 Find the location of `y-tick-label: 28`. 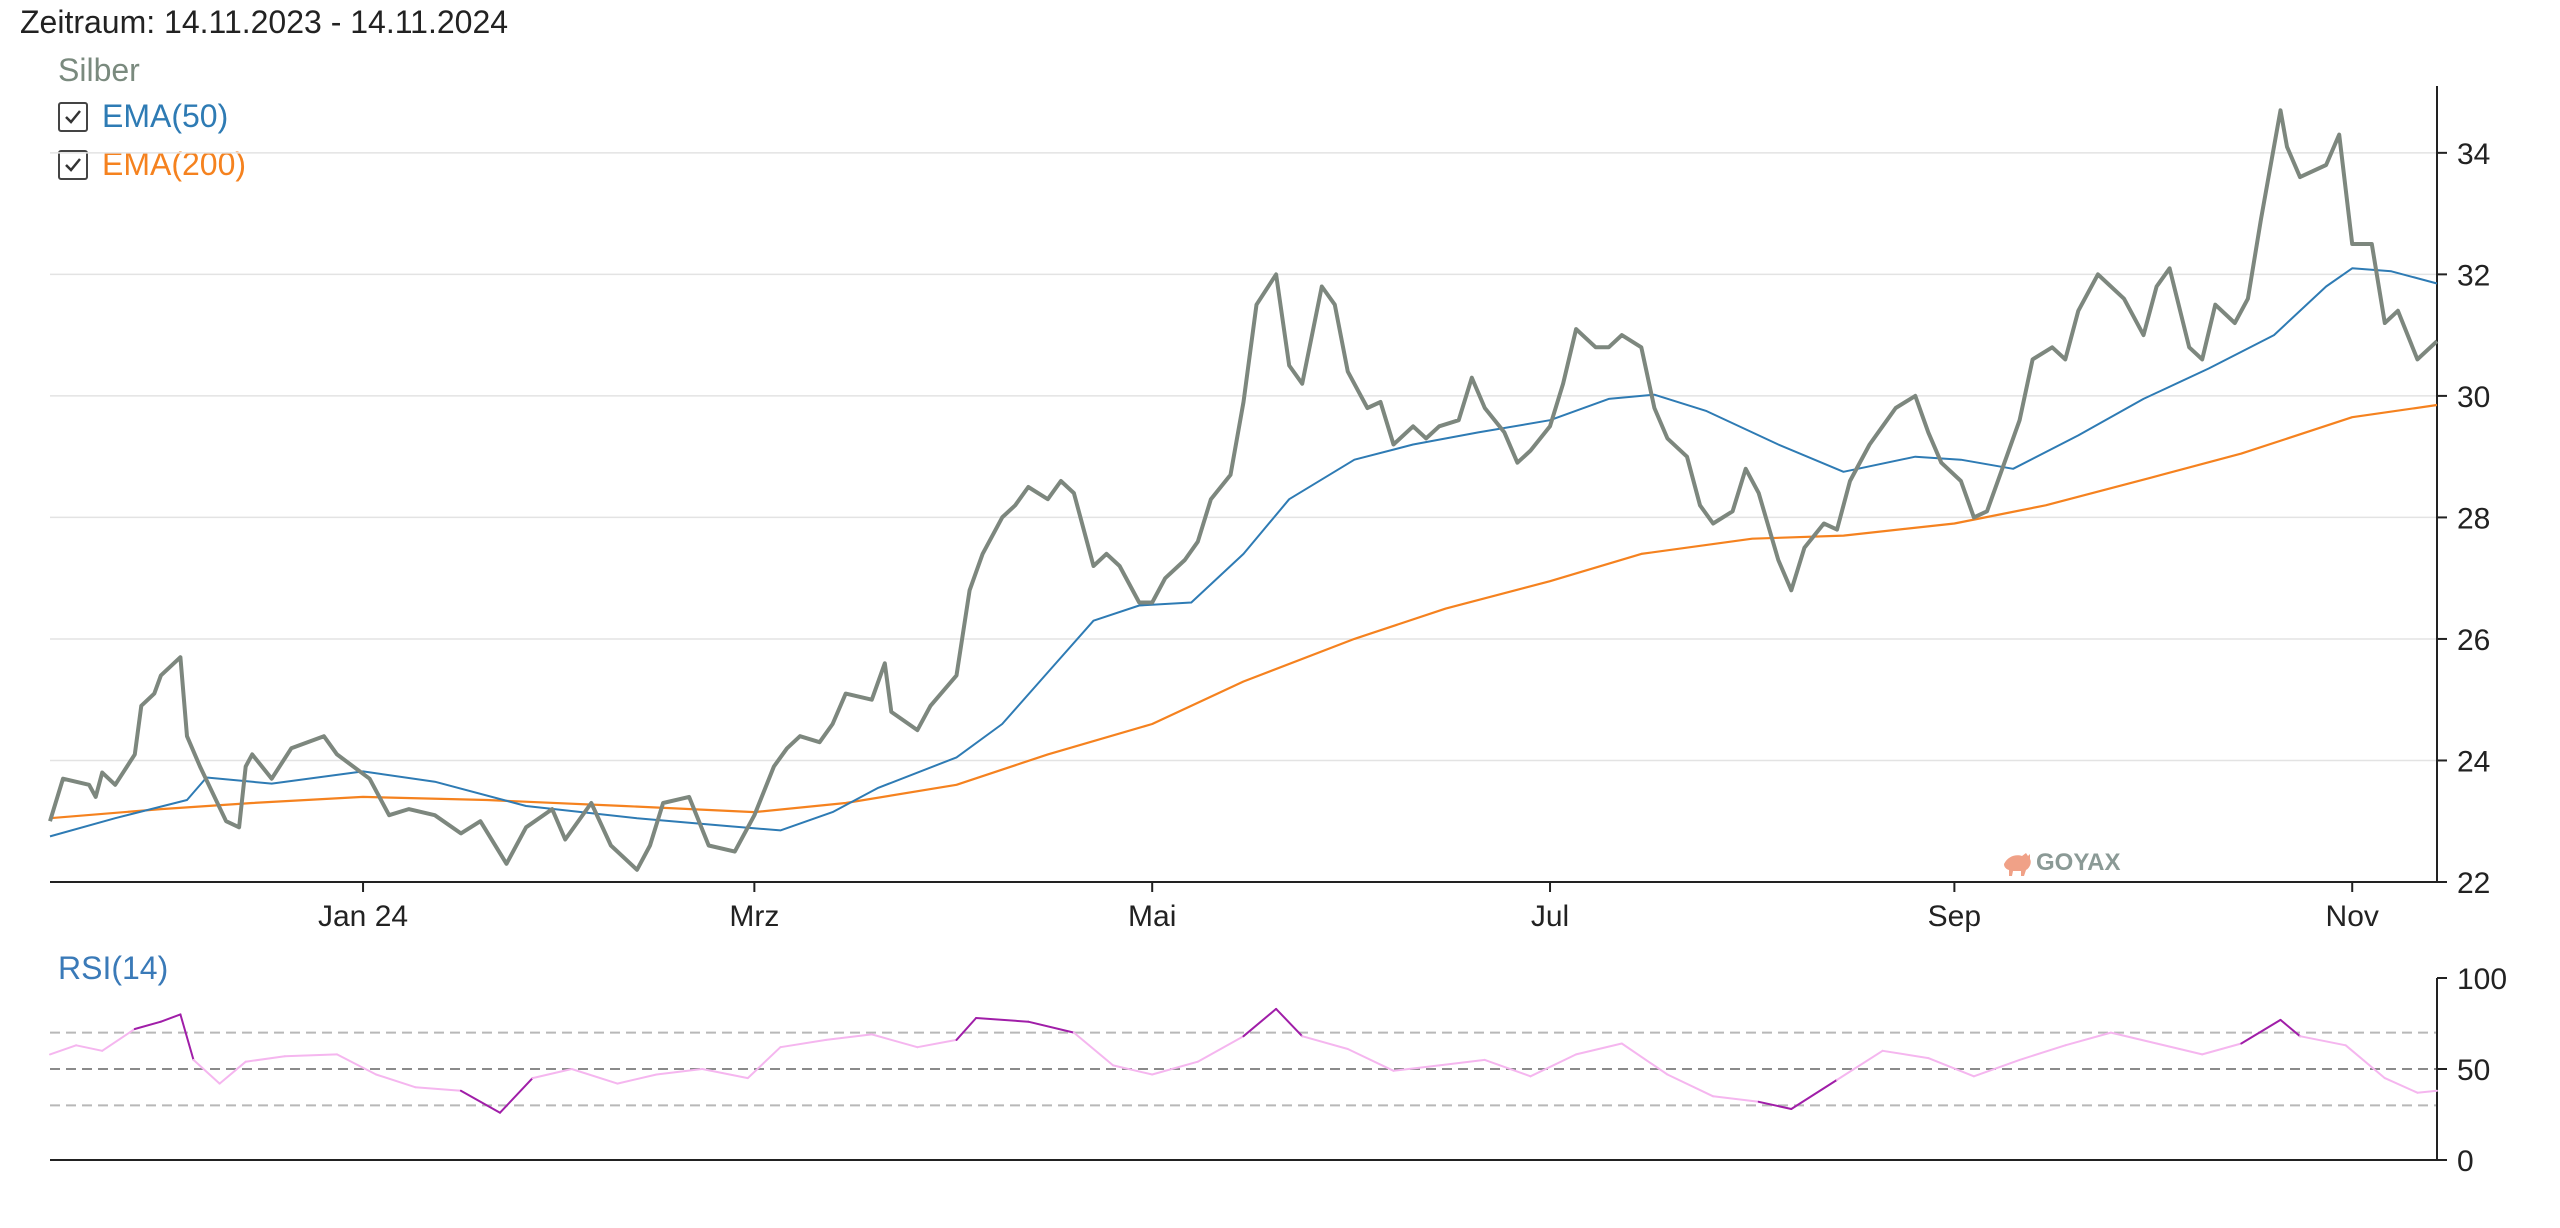

y-tick-label: 28 is located at coordinates (2473, 518).